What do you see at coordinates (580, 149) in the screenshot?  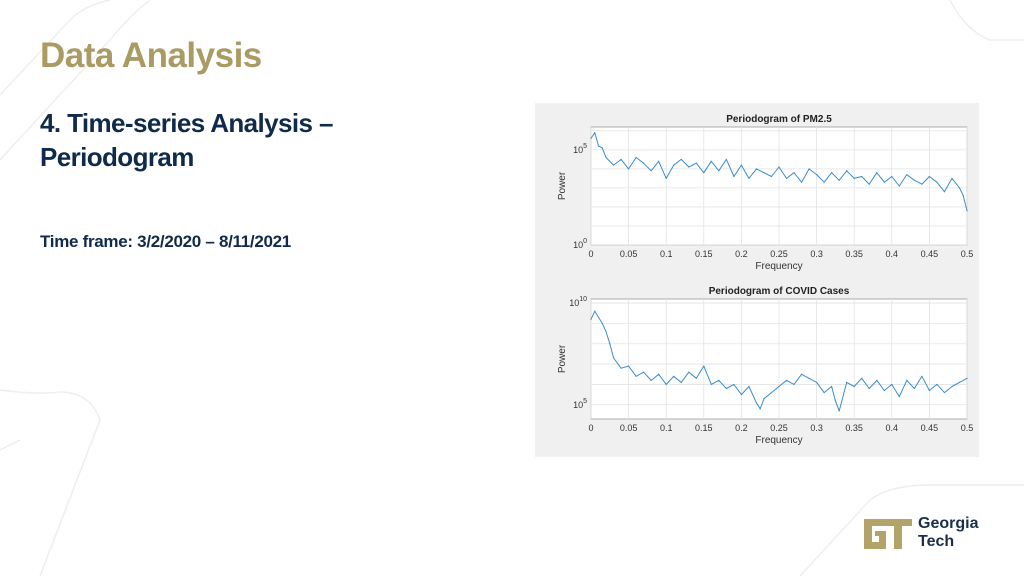 I see `chart-1-y-tick-label: 10⁵` at bounding box center [580, 149].